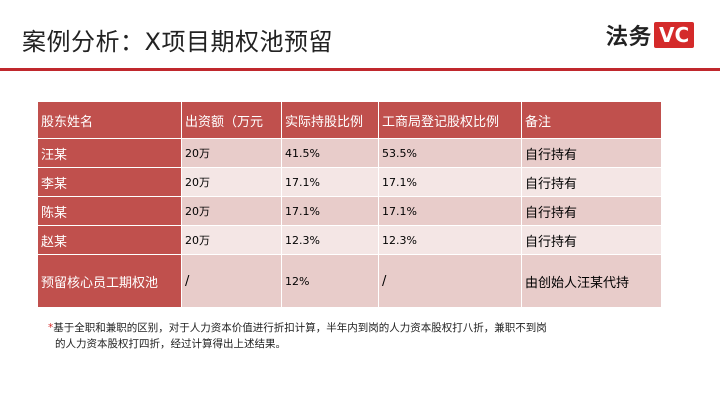 The width and height of the screenshot is (720, 405). I want to click on table-row: 赵某 20万 12.3% 12.3% 自行持有, so click(349, 240).